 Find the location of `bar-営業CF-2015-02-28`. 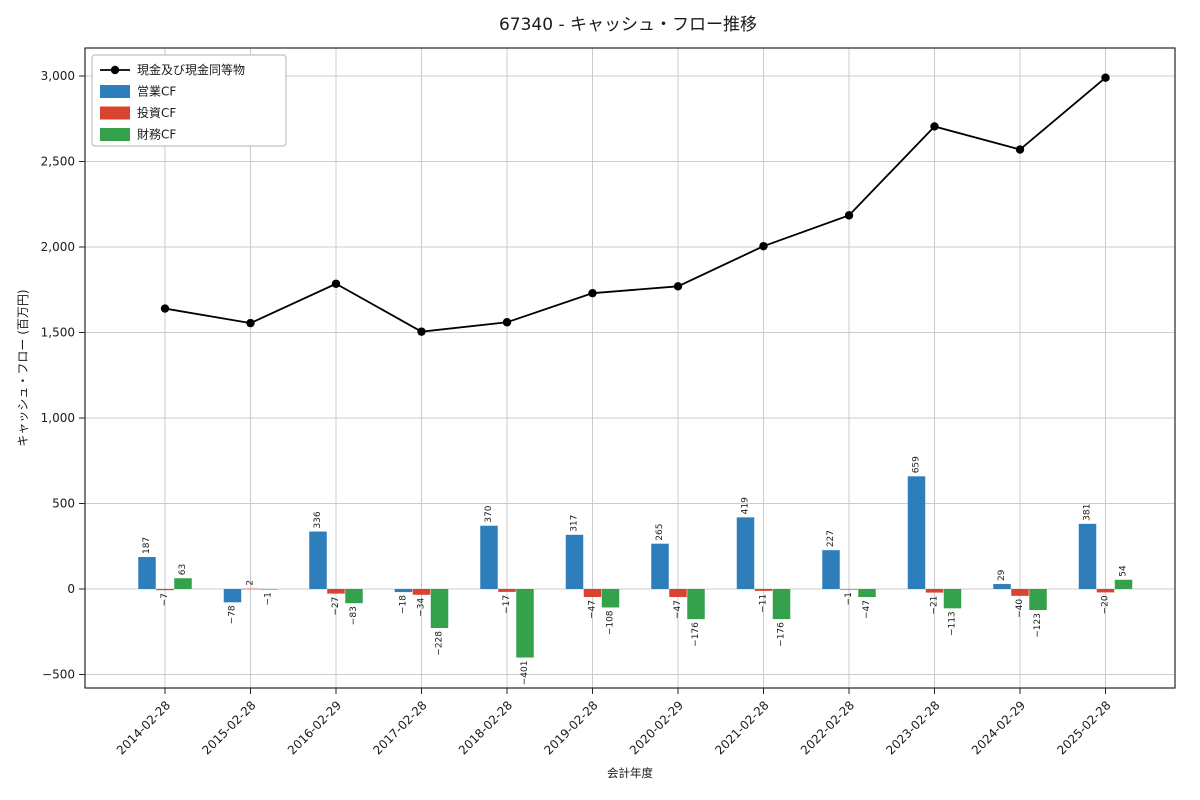

bar-営業CF-2015-02-28 is located at coordinates (232, 596).